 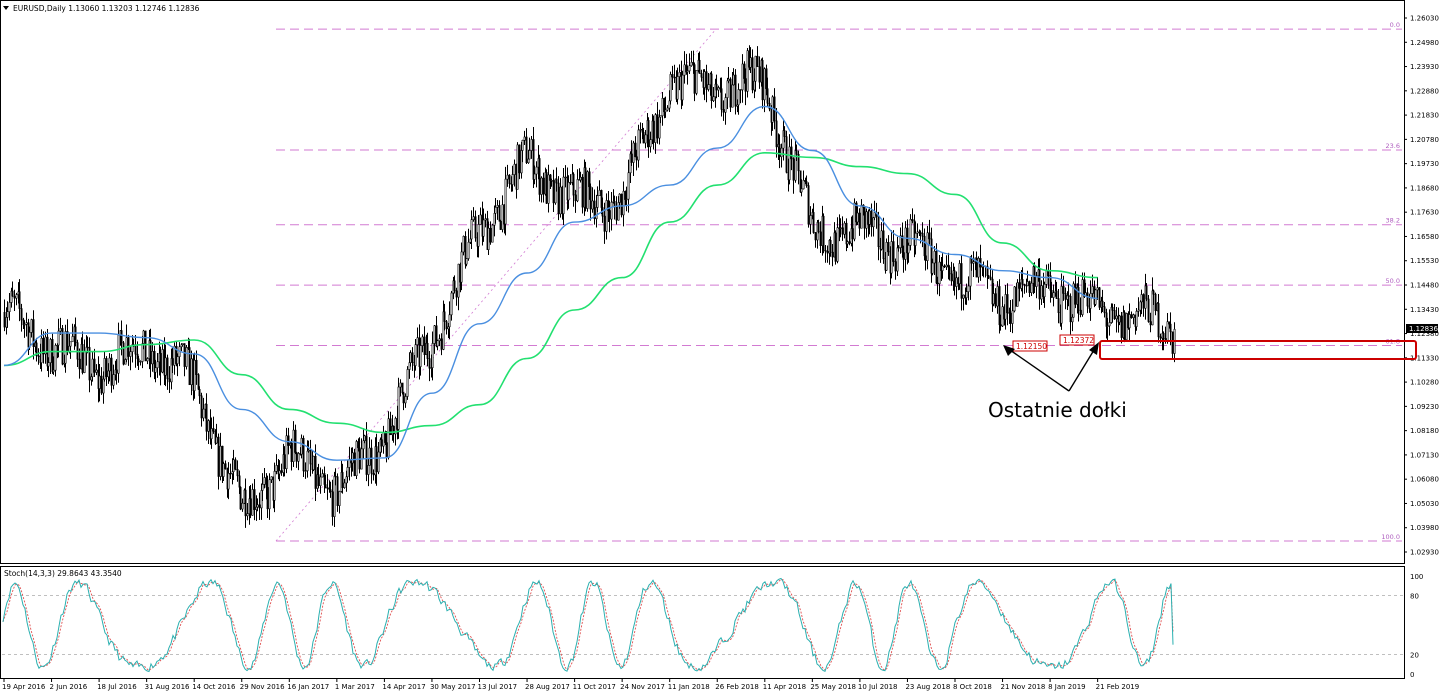 What do you see at coordinates (1424, 334) in the screenshot?
I see `price-tick-label: 1.12380` at bounding box center [1424, 334].